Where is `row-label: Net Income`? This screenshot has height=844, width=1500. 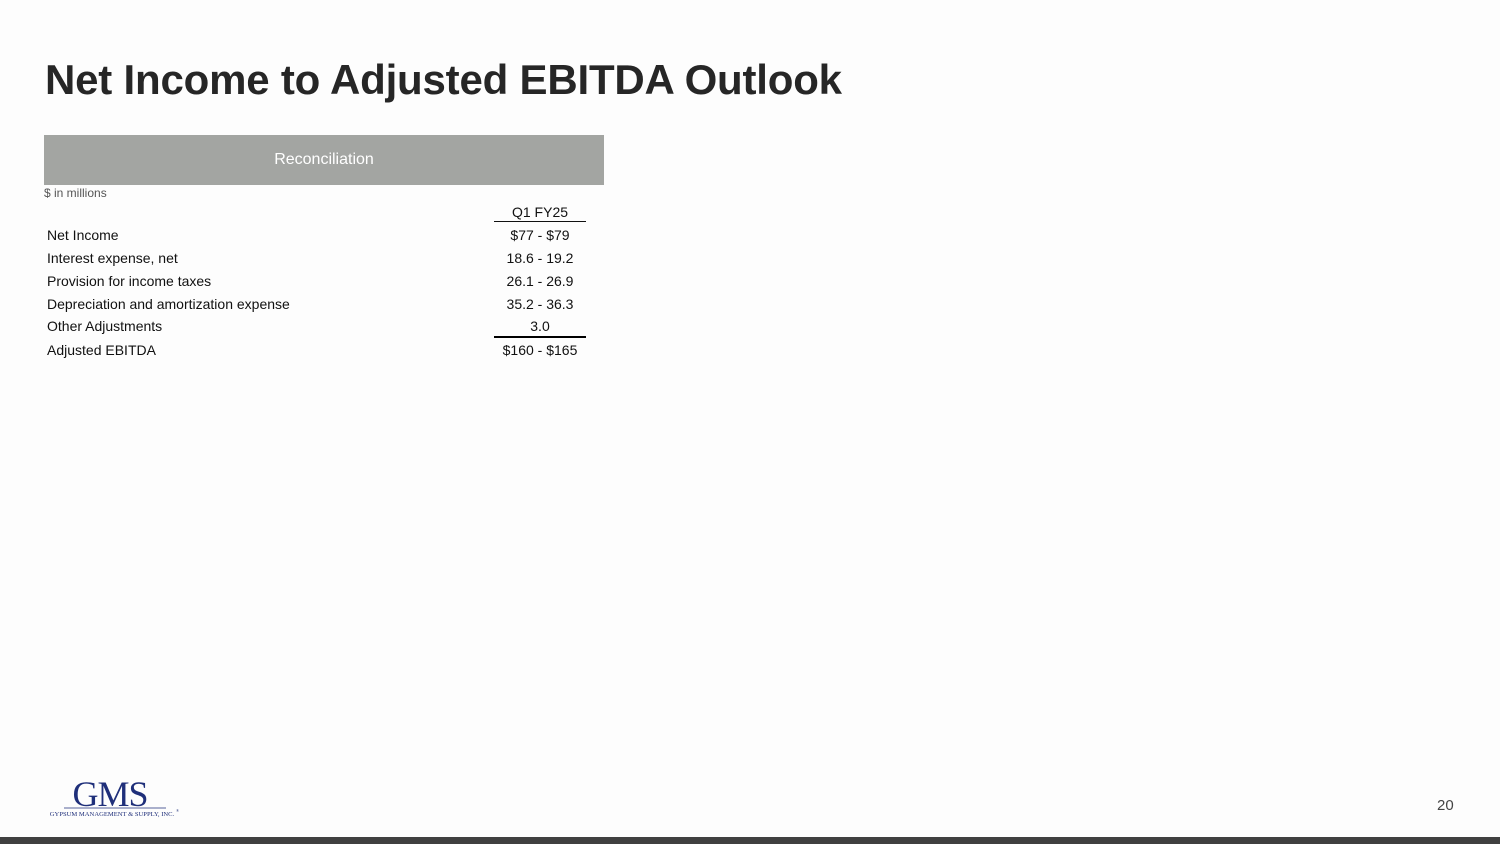
row-label: Net Income is located at coordinates (83, 235).